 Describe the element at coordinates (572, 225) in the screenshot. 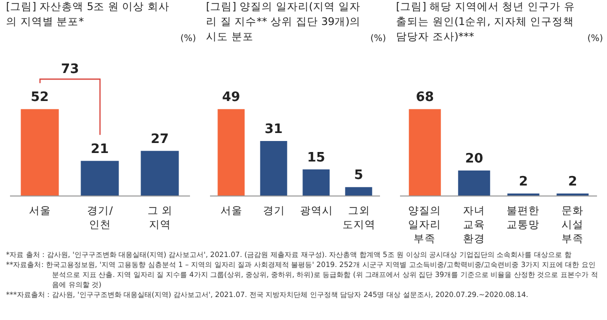

I see `x-tick-label: 문화 시설 부족` at that location.